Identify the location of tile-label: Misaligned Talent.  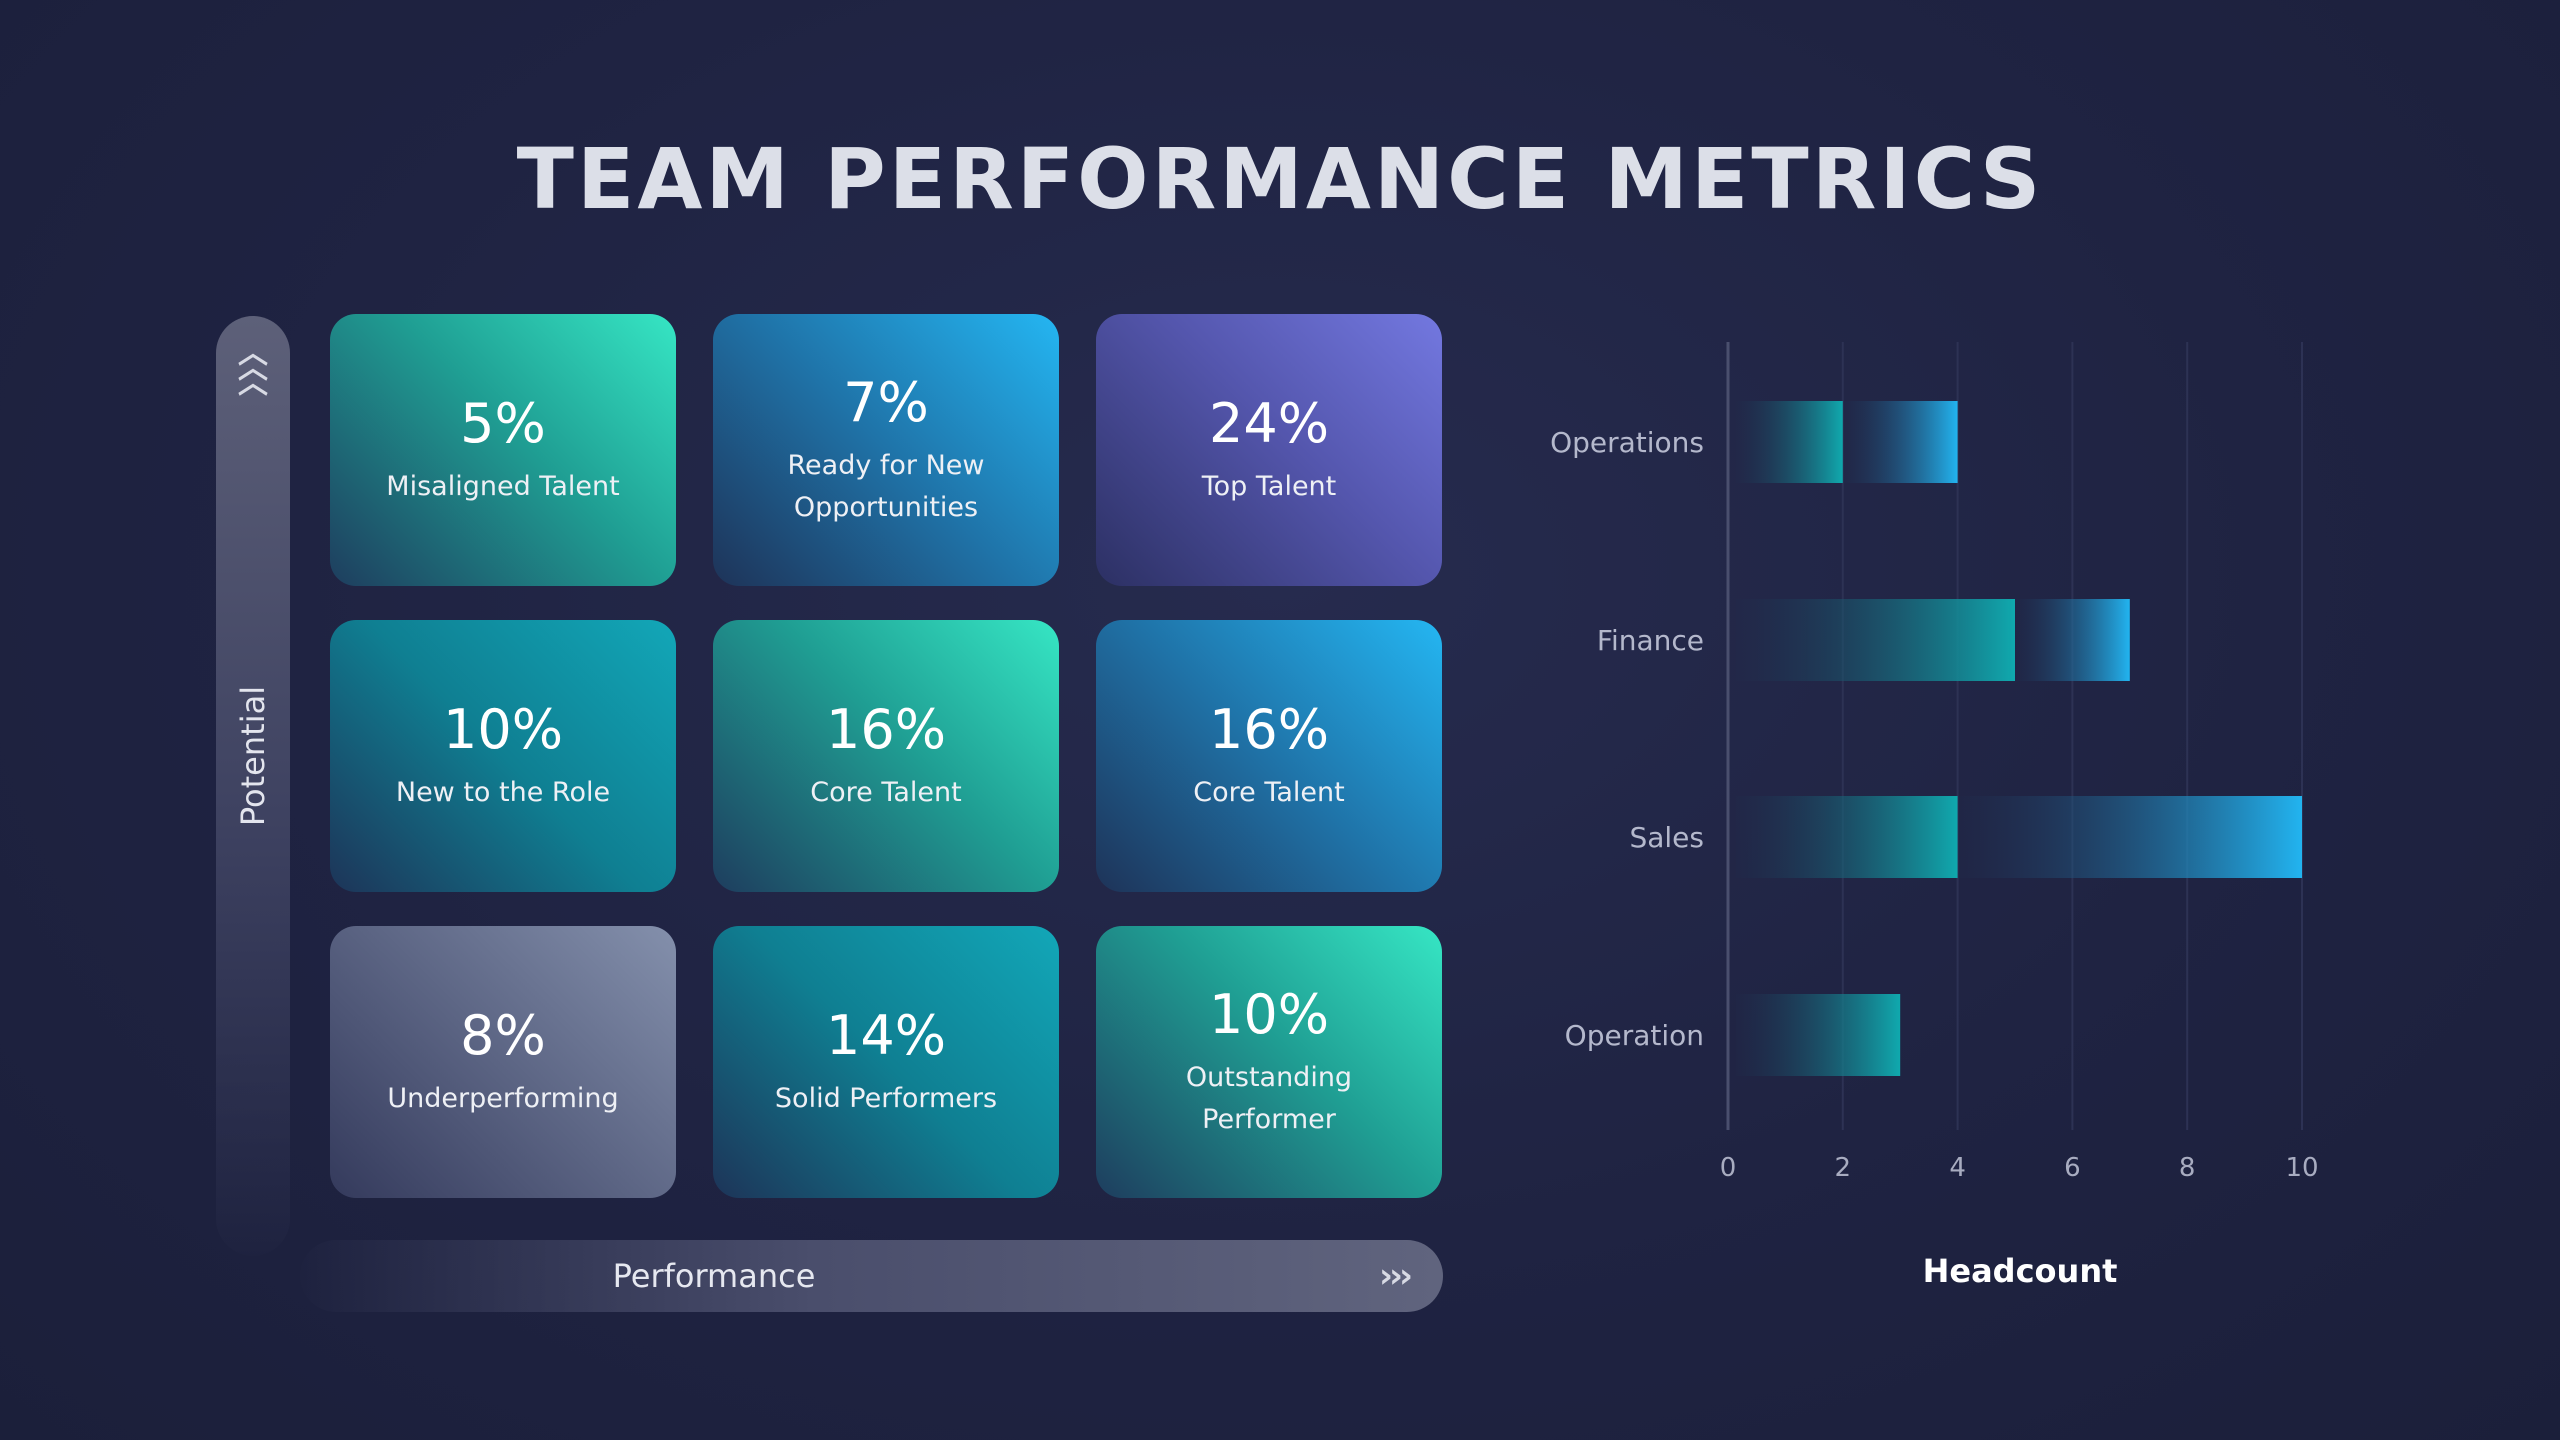
(503, 486).